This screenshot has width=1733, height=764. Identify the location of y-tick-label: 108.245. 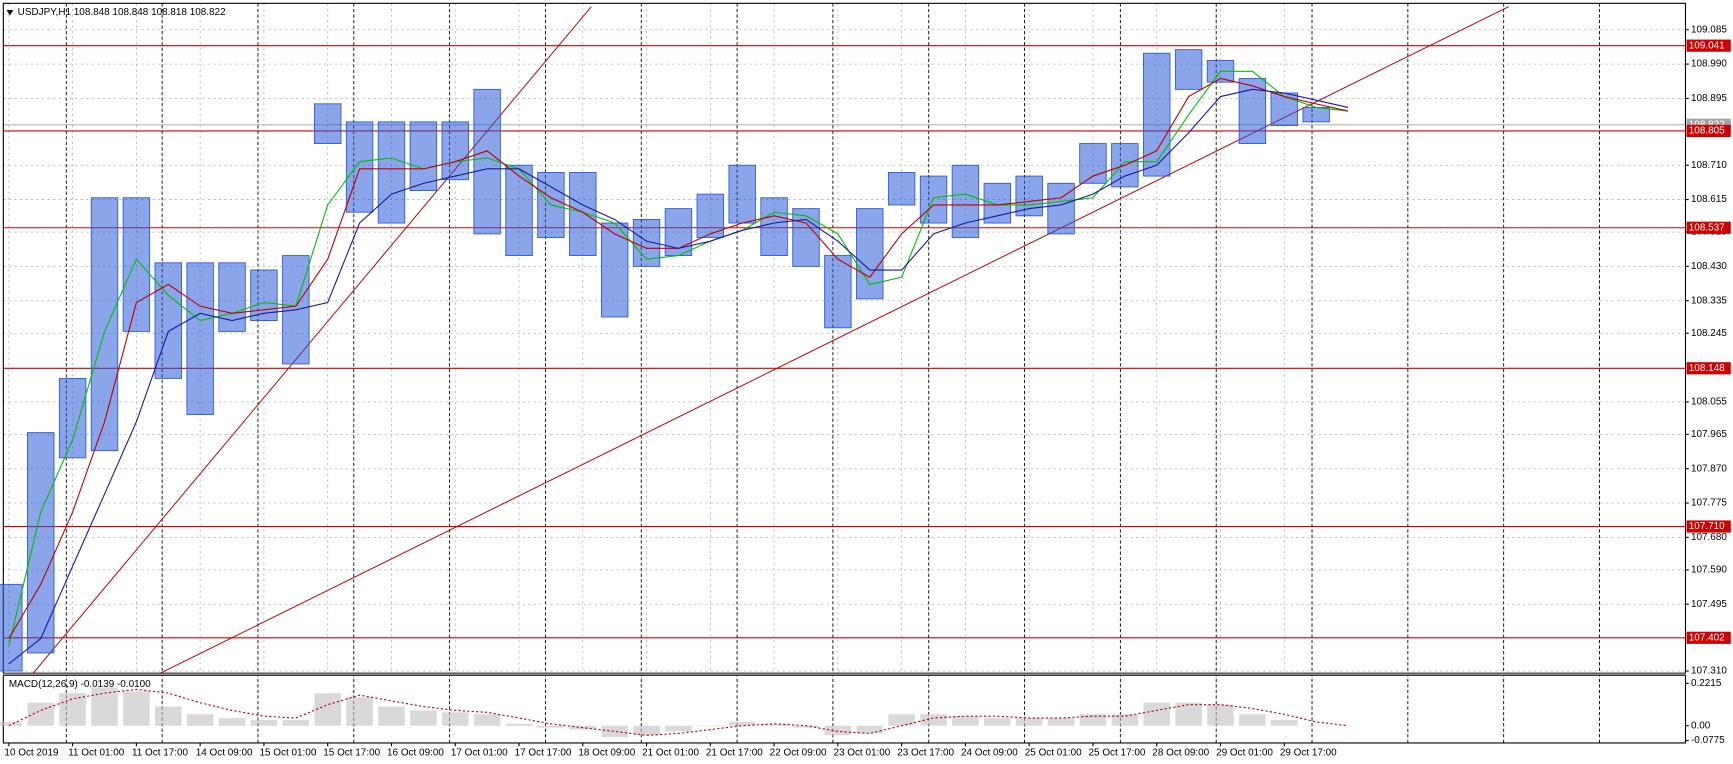
(1709, 333).